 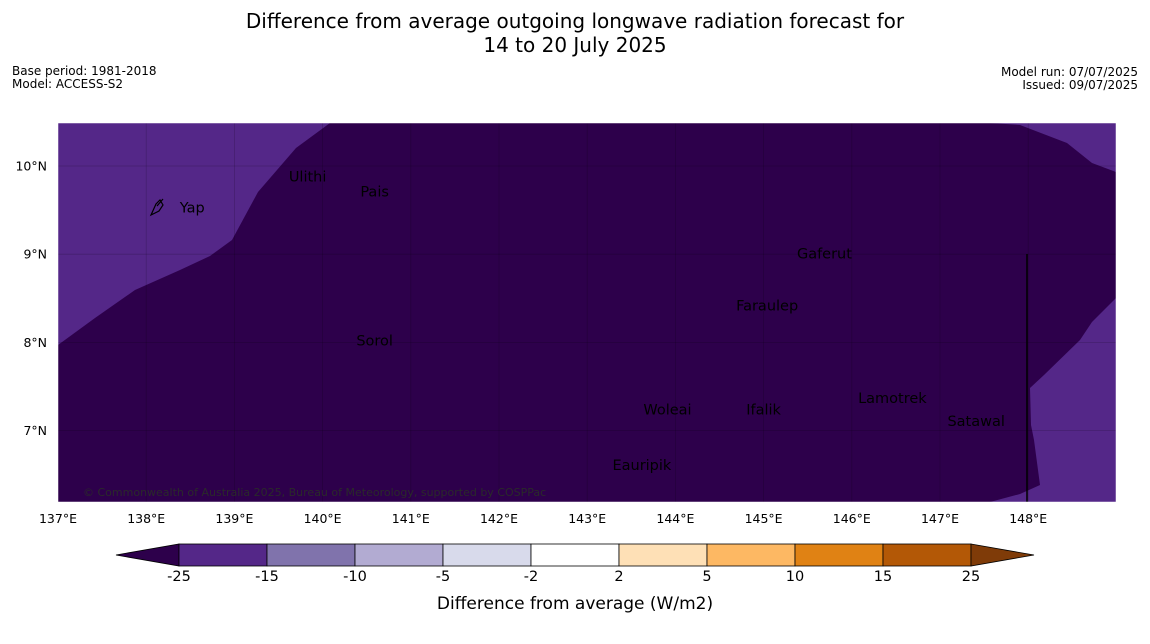 I want to click on x-tick-label: 147°E, so click(x=940, y=518).